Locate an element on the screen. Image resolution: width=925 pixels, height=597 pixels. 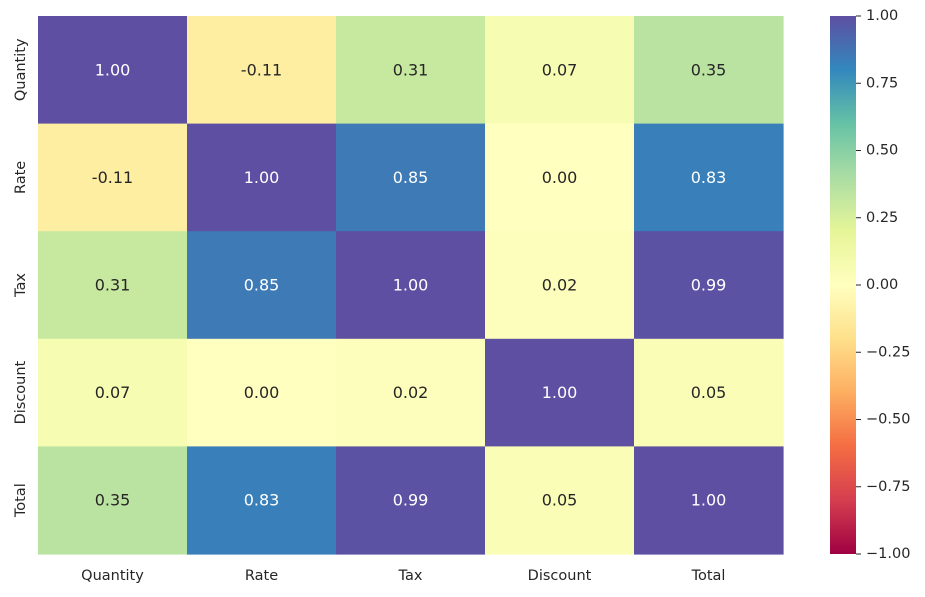
x-tick-label: Discount is located at coordinates (560, 576).